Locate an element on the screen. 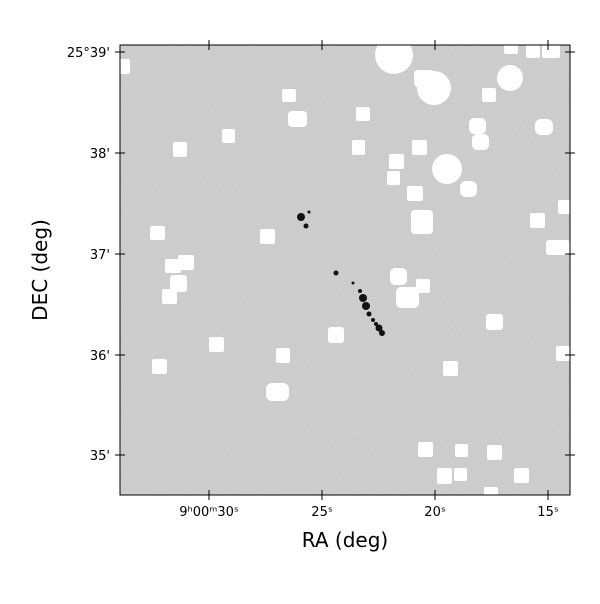 The height and width of the screenshot is (604, 600). x-tick-label: 15ˢ is located at coordinates (548, 512).